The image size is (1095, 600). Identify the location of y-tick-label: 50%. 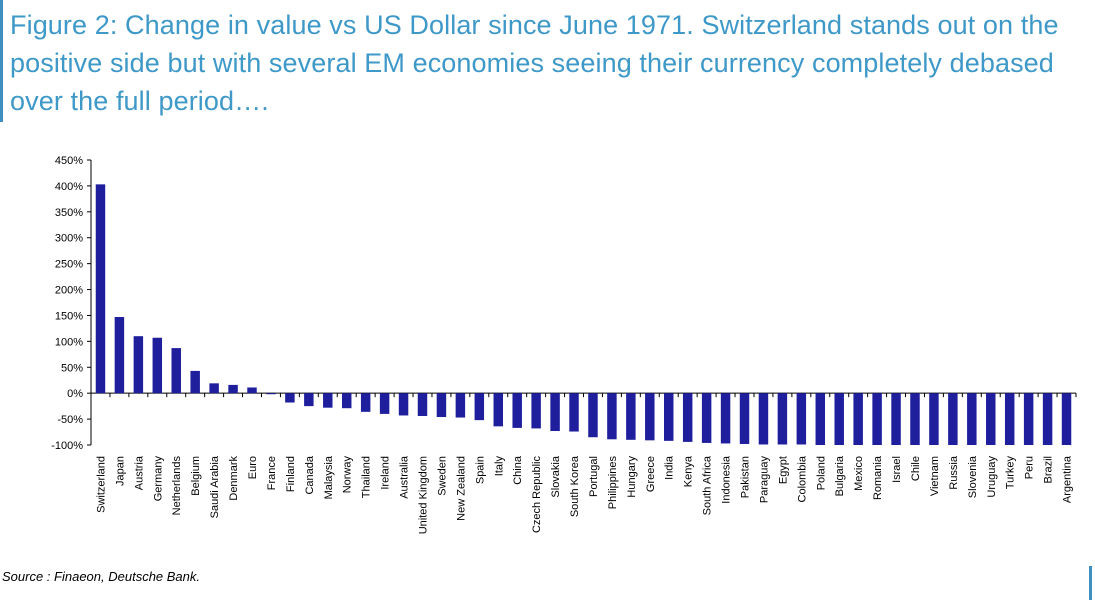
(72, 368).